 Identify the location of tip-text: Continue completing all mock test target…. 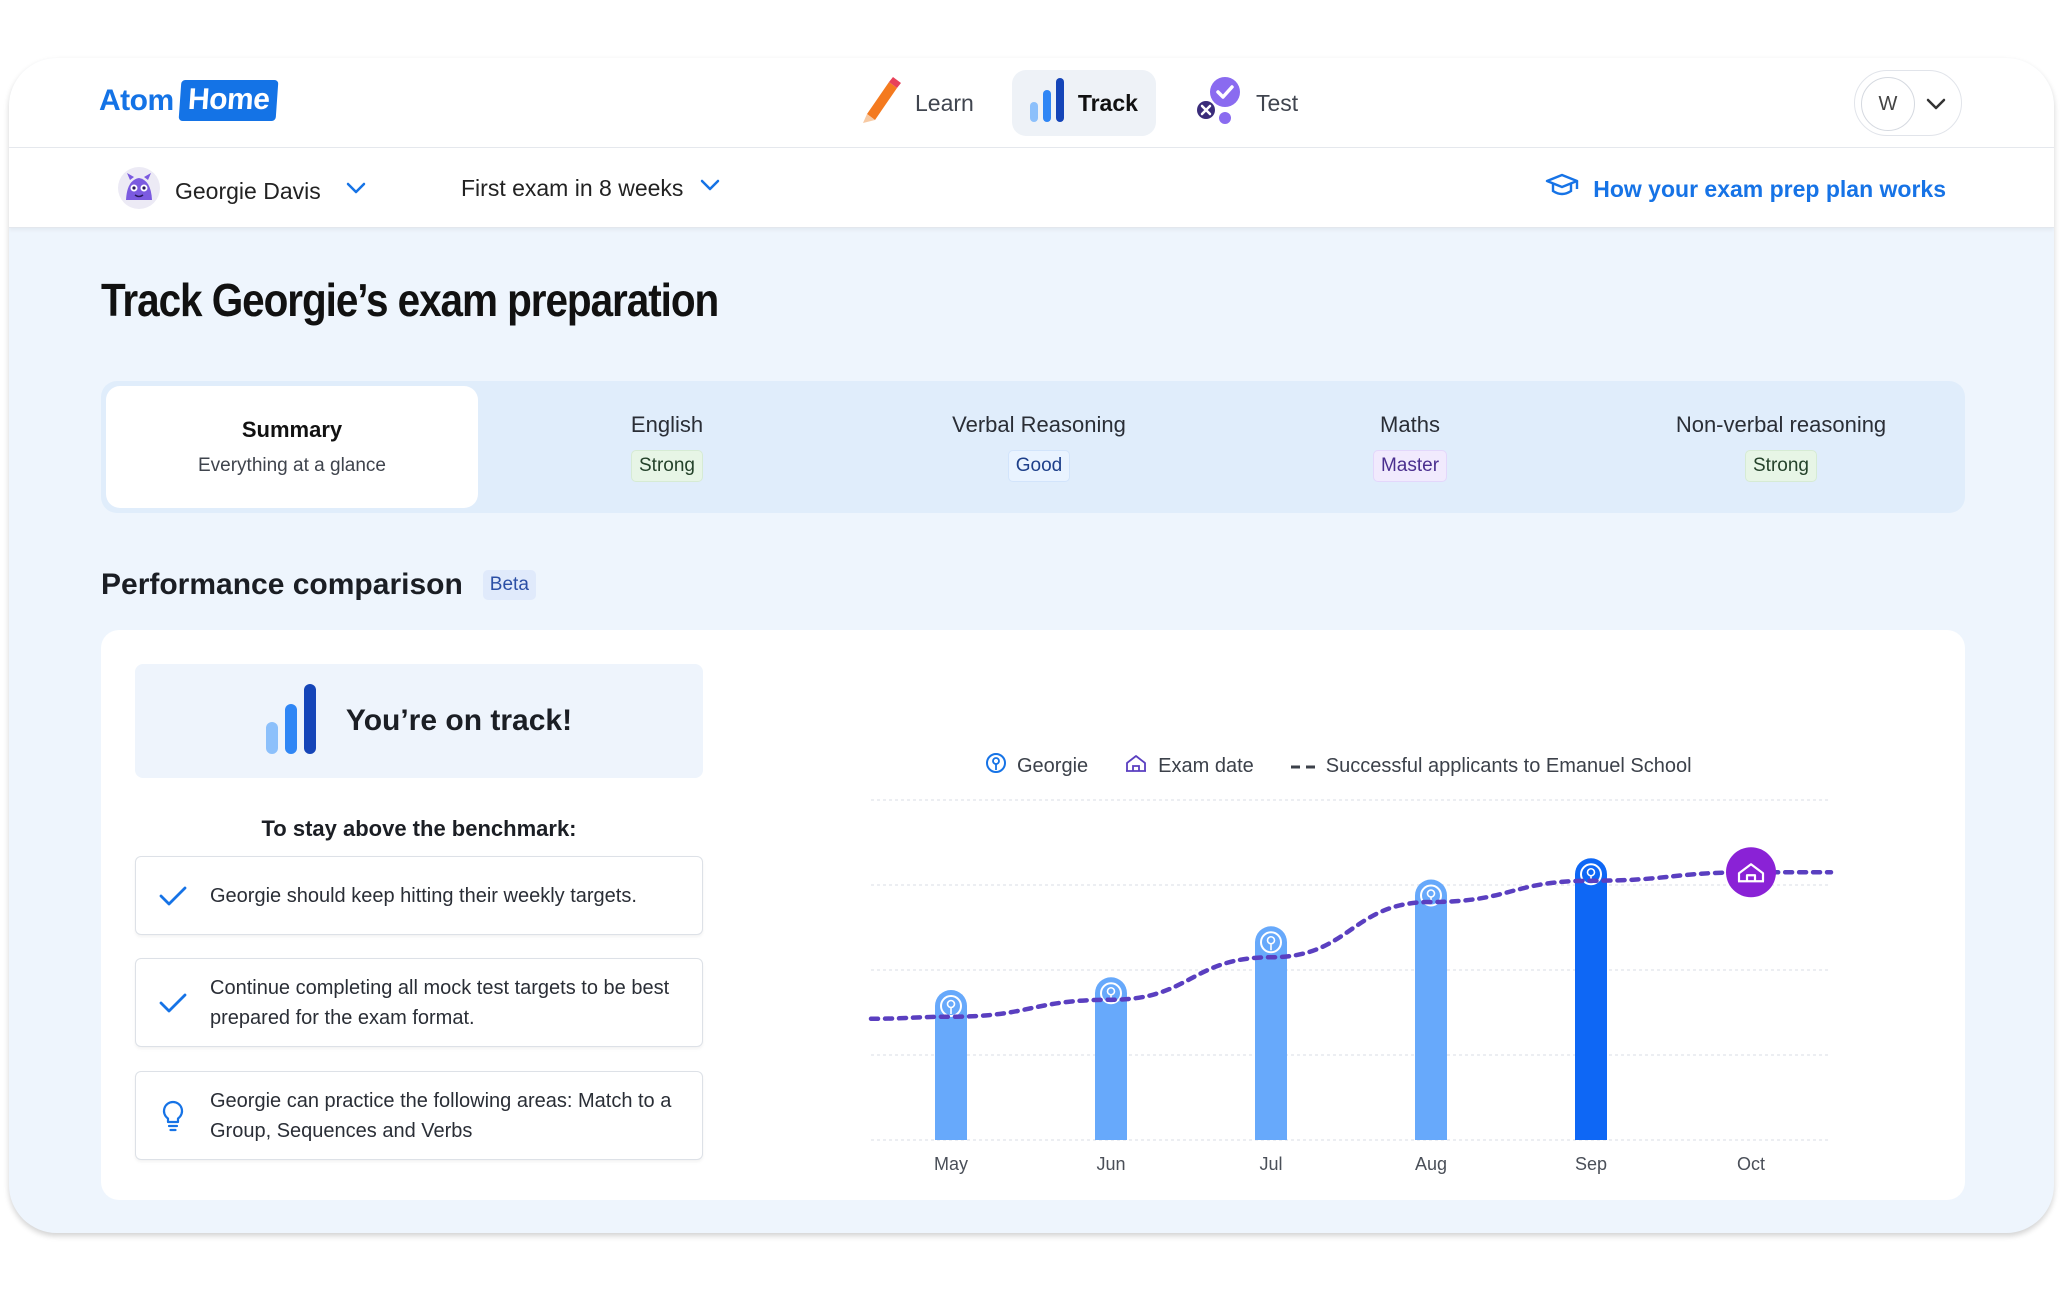
(440, 1002).